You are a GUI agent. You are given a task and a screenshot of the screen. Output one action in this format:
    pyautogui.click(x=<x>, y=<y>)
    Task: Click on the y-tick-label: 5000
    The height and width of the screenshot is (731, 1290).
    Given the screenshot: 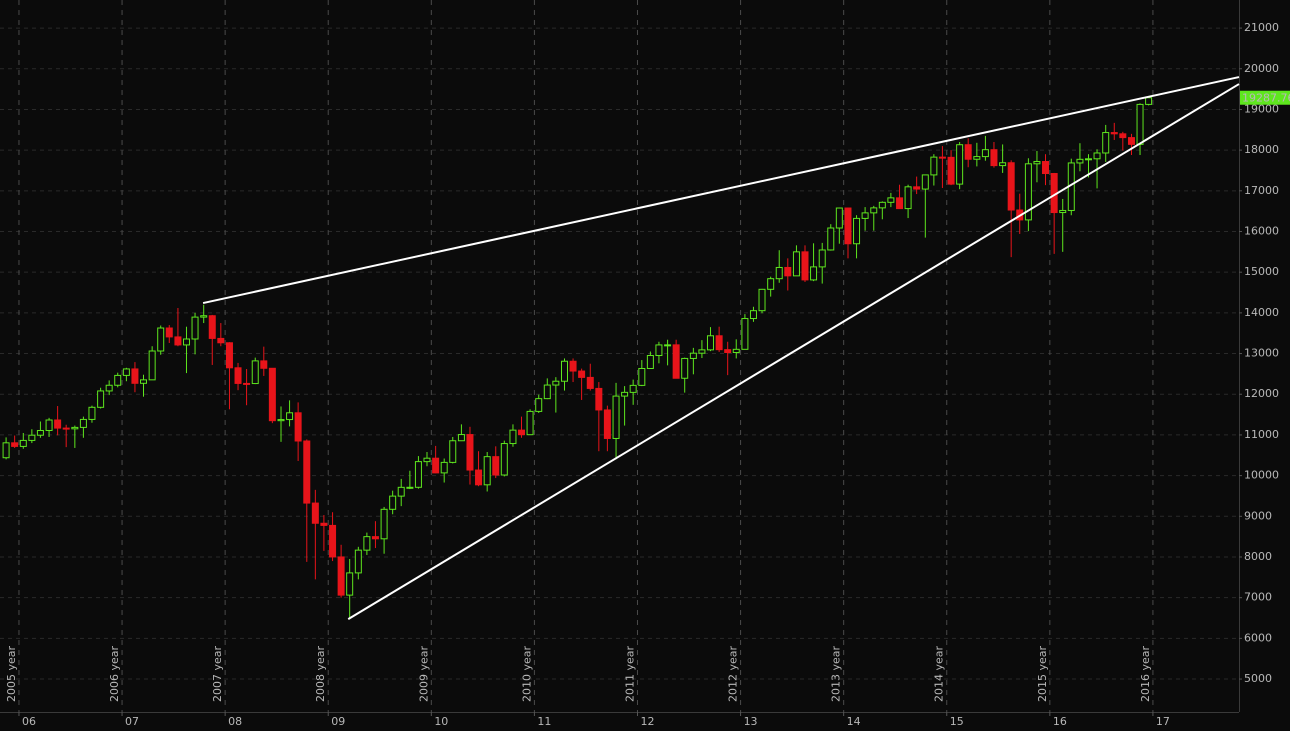 What is the action you would take?
    pyautogui.click(x=1258, y=678)
    